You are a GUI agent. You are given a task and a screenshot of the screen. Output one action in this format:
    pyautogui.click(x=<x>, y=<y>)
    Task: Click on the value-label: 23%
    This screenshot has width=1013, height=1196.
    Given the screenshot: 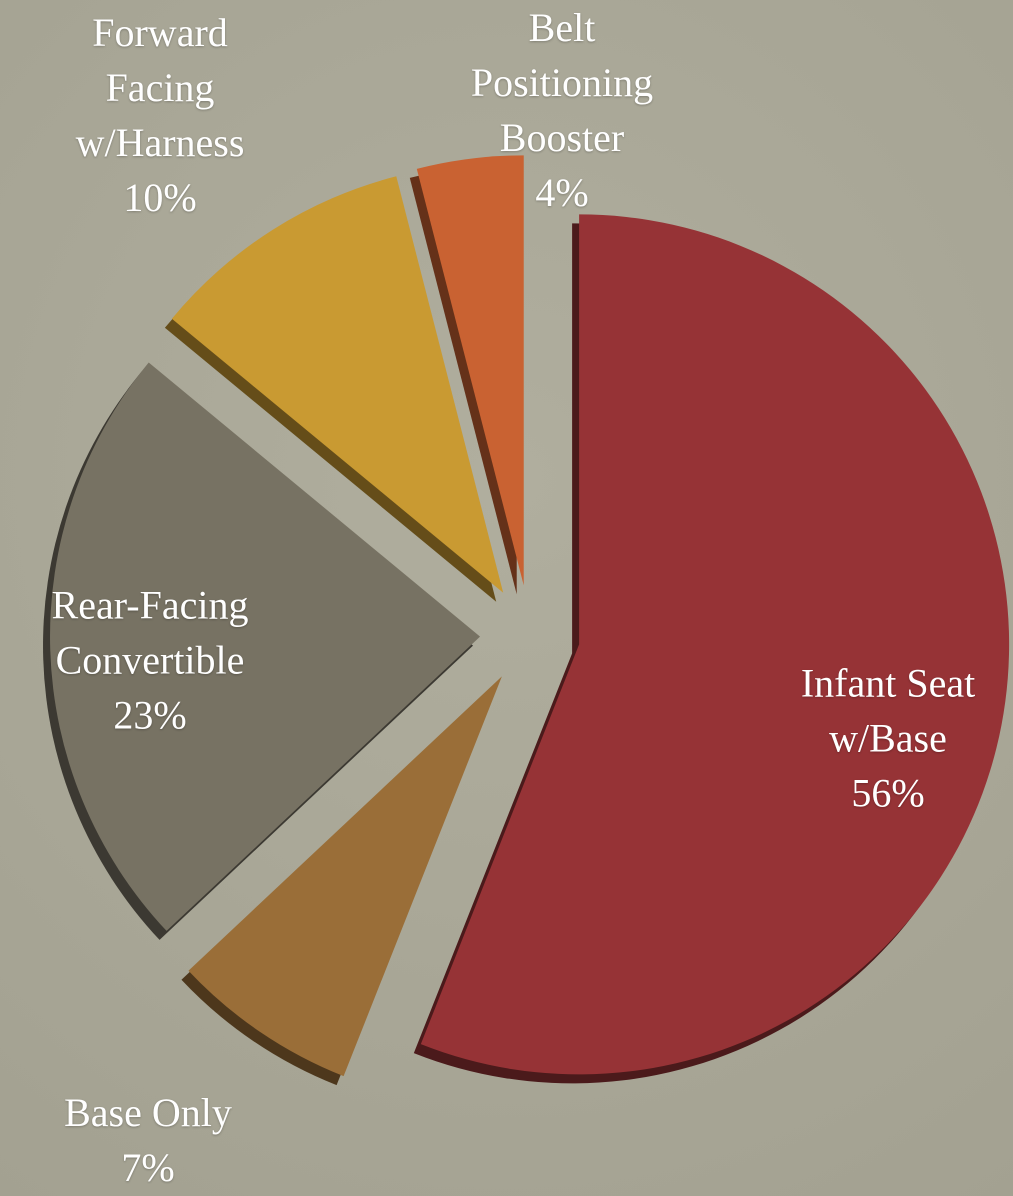 What is the action you would take?
    pyautogui.click(x=150, y=715)
    